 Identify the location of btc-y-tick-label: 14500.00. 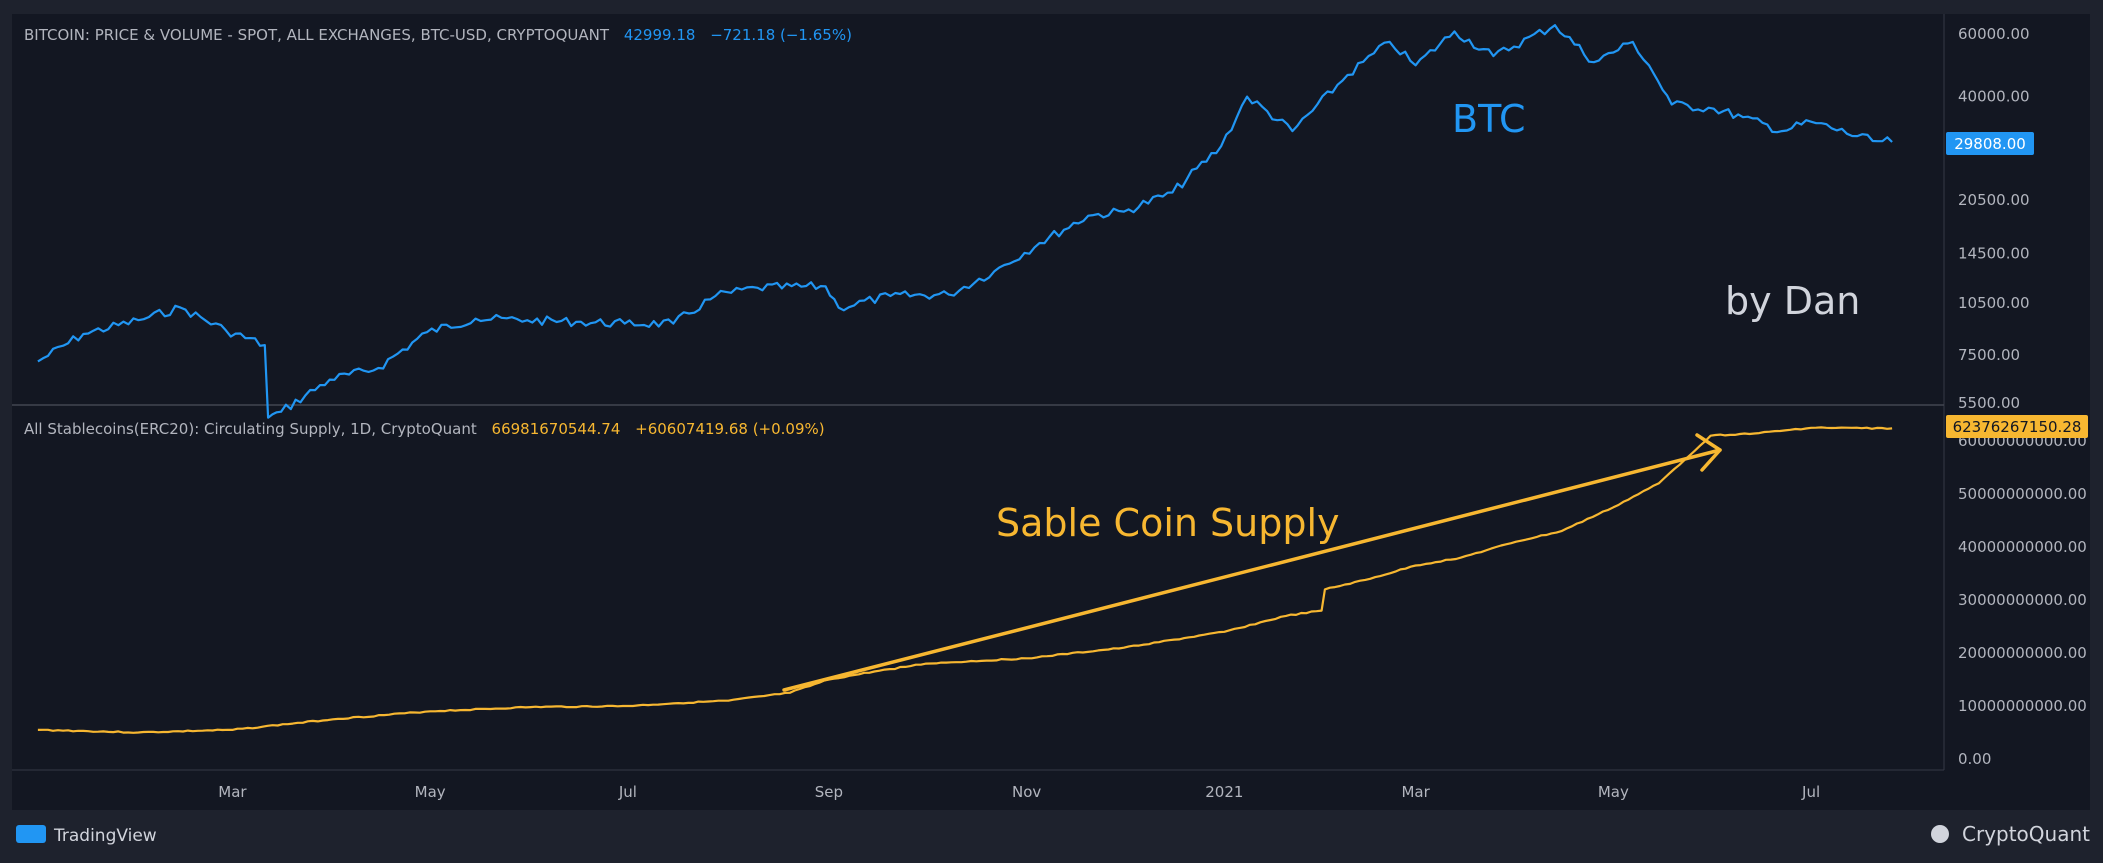
(1994, 253).